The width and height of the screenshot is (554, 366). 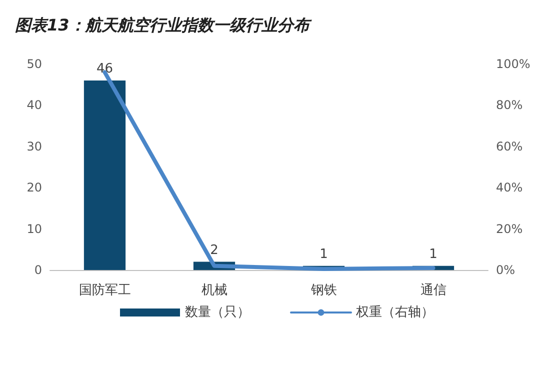 I want to click on y-tick-label: 40, so click(x=34, y=105).